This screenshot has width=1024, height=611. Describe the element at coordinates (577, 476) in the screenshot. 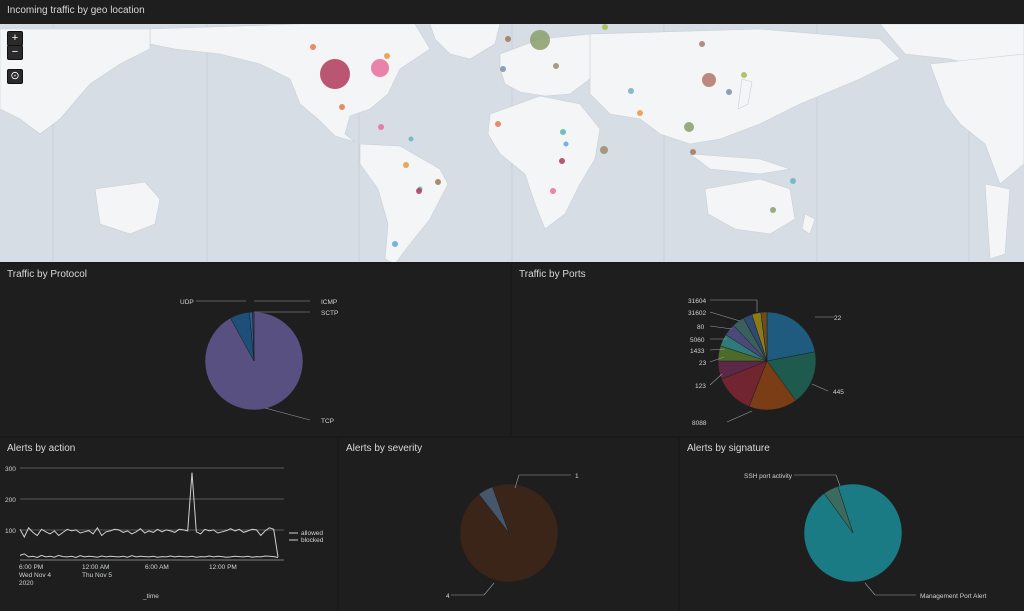

I see `pie-label-1: 1` at that location.